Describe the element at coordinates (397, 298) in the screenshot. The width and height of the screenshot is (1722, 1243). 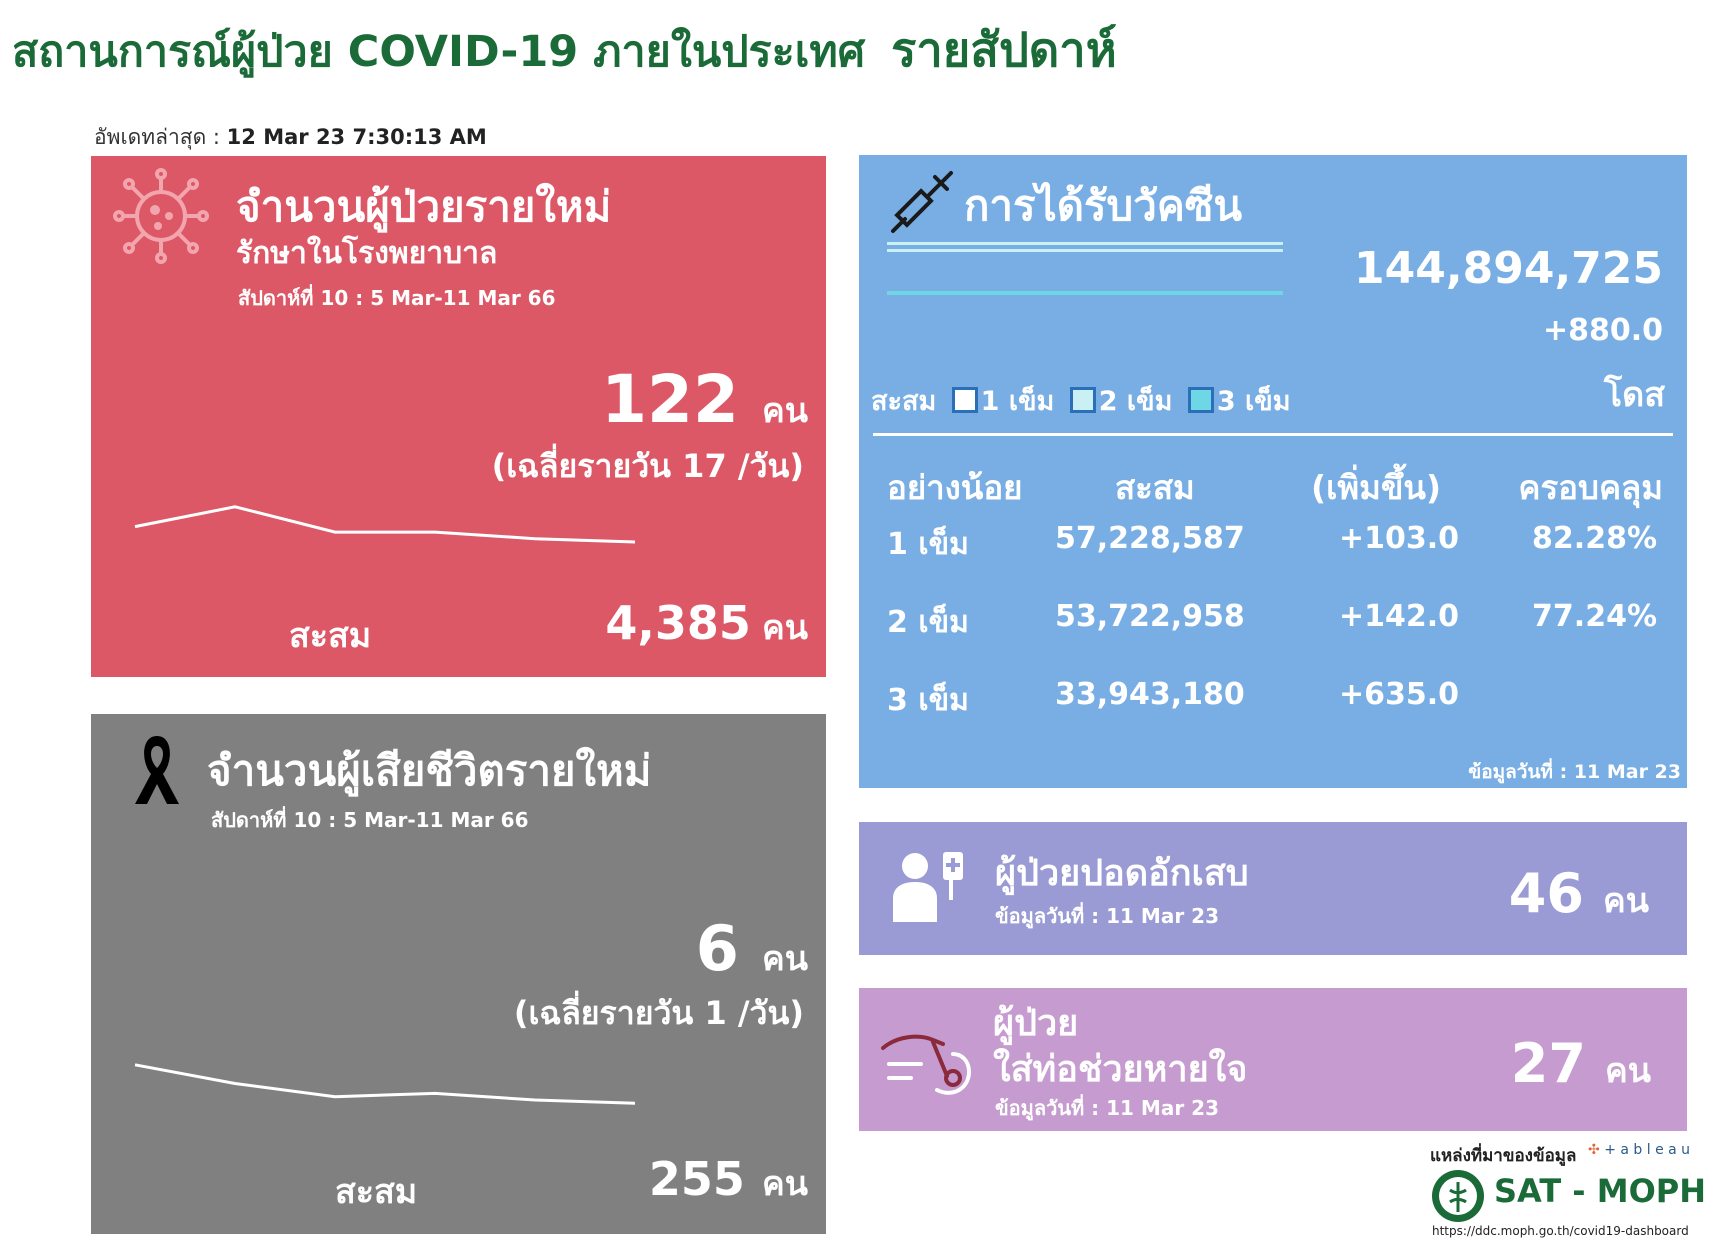
I see `new-cases-week: สัปดาห์ที่ 10 : 5 Mar-11 Mar 66` at that location.